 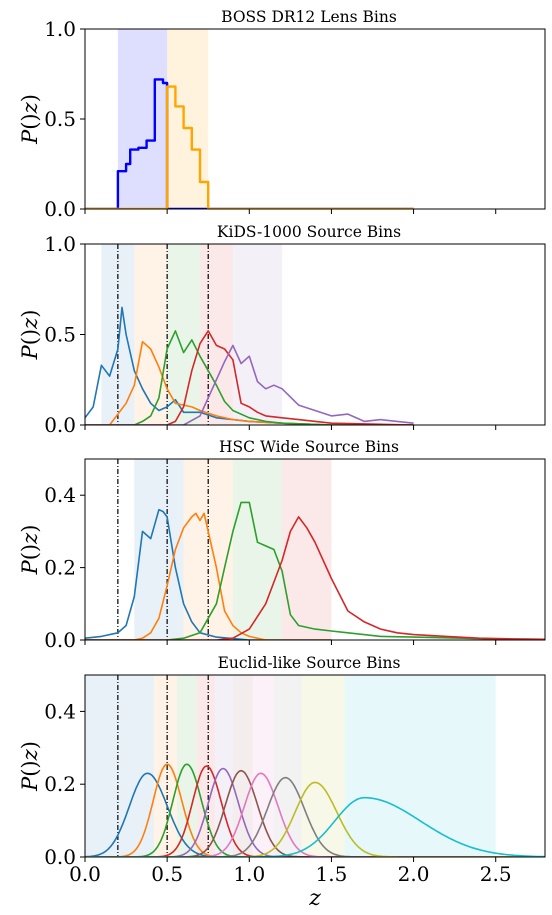 What do you see at coordinates (309, 447) in the screenshot?
I see `panel-title: HSC Wide Source Bins` at bounding box center [309, 447].